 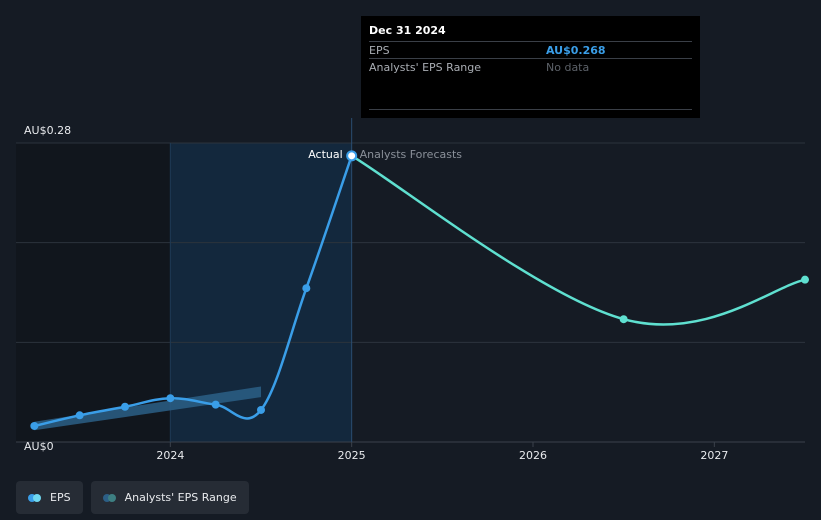 I want to click on tooltip-eps-value: AU$0.268, so click(x=576, y=50).